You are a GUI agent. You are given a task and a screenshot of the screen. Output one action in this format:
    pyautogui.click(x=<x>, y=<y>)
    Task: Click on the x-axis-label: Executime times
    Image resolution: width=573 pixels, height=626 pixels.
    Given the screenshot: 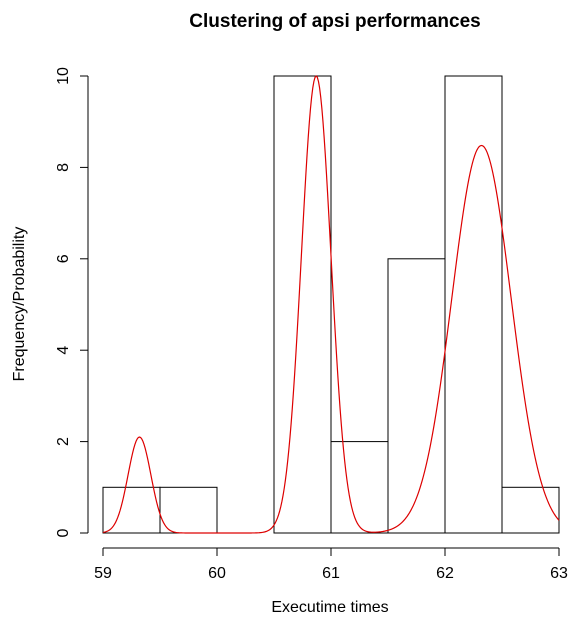 What is the action you would take?
    pyautogui.click(x=329, y=607)
    